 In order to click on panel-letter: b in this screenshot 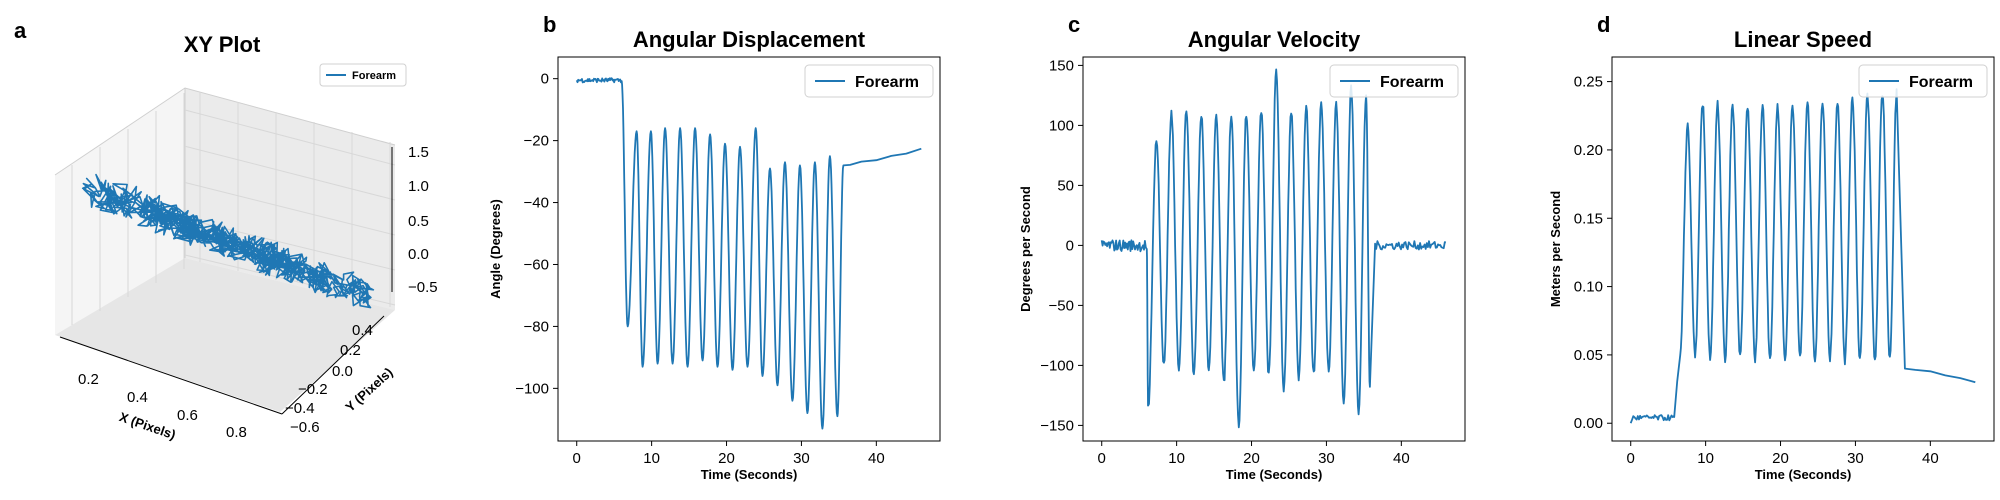, I will do `click(549, 24)`.